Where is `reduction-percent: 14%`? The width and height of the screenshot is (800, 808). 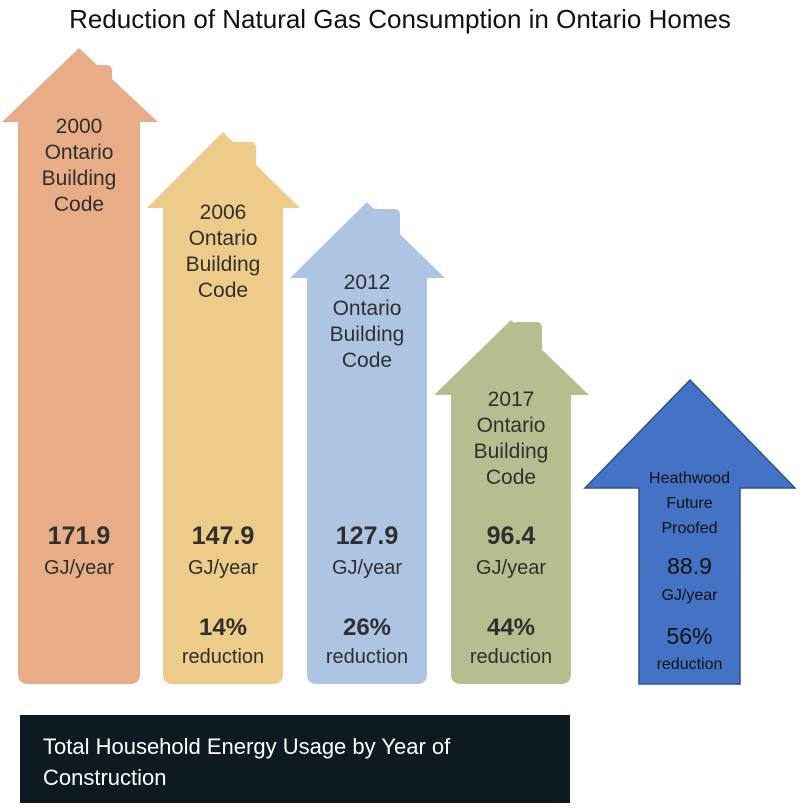 reduction-percent: 14% is located at coordinates (223, 627).